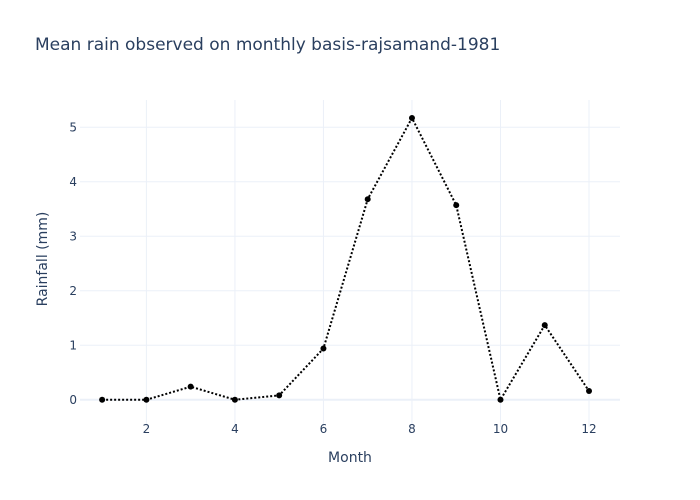 The height and width of the screenshot is (500, 700). What do you see at coordinates (73, 263) in the screenshot?
I see `y-tick-labels: 0 1 2 3 4 5` at bounding box center [73, 263].